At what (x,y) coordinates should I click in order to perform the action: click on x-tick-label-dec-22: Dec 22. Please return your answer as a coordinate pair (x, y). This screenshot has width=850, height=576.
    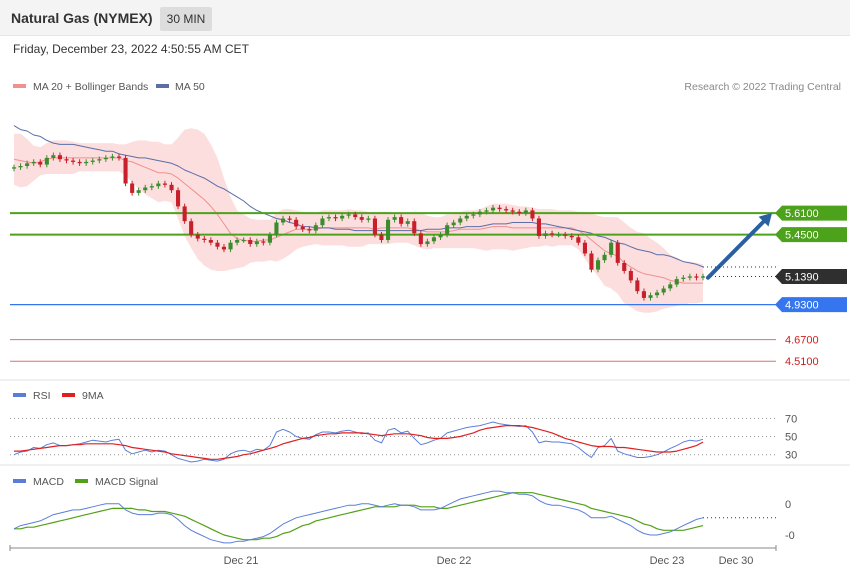
    Looking at the image, I should click on (454, 561).